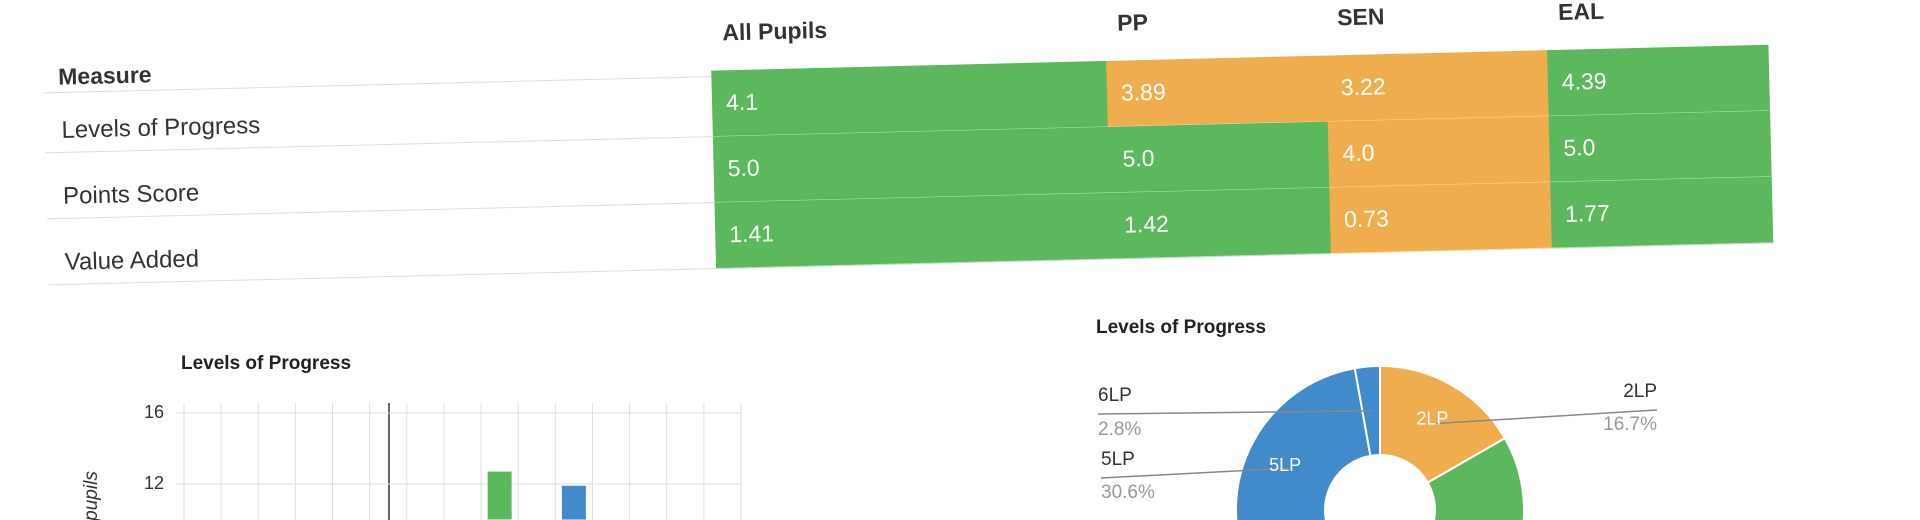  Describe the element at coordinates (1583, 81) in the screenshot. I see `cell-value: 4.39` at that location.